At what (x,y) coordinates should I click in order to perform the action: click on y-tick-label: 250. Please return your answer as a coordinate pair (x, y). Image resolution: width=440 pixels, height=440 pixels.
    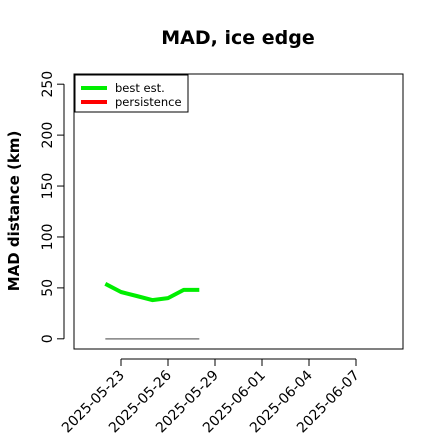
    Looking at the image, I should click on (48, 84).